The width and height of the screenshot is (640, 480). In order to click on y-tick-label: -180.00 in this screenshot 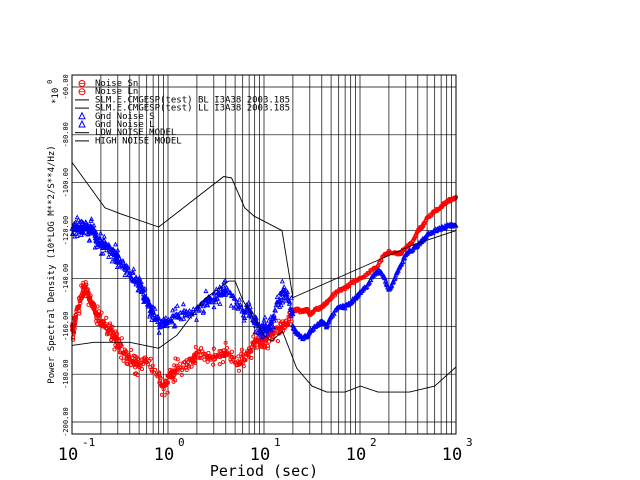, I will do `click(66, 374)`.